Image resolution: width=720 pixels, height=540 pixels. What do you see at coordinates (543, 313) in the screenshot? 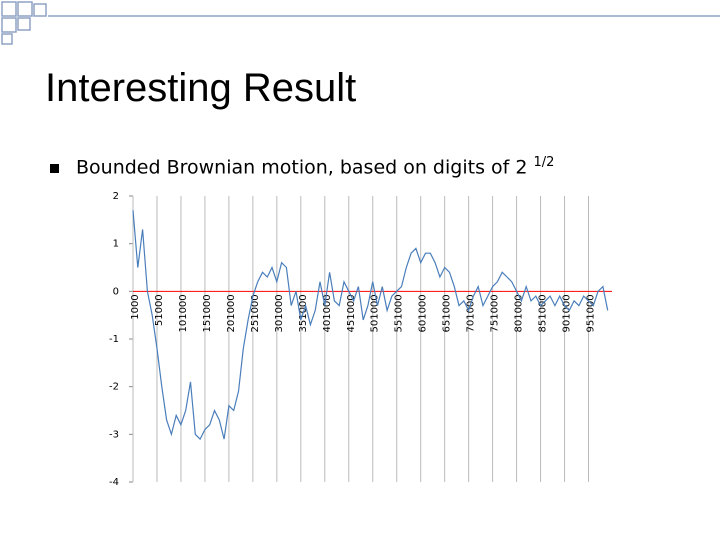
I see `x-tick-label: 851000` at bounding box center [543, 313].